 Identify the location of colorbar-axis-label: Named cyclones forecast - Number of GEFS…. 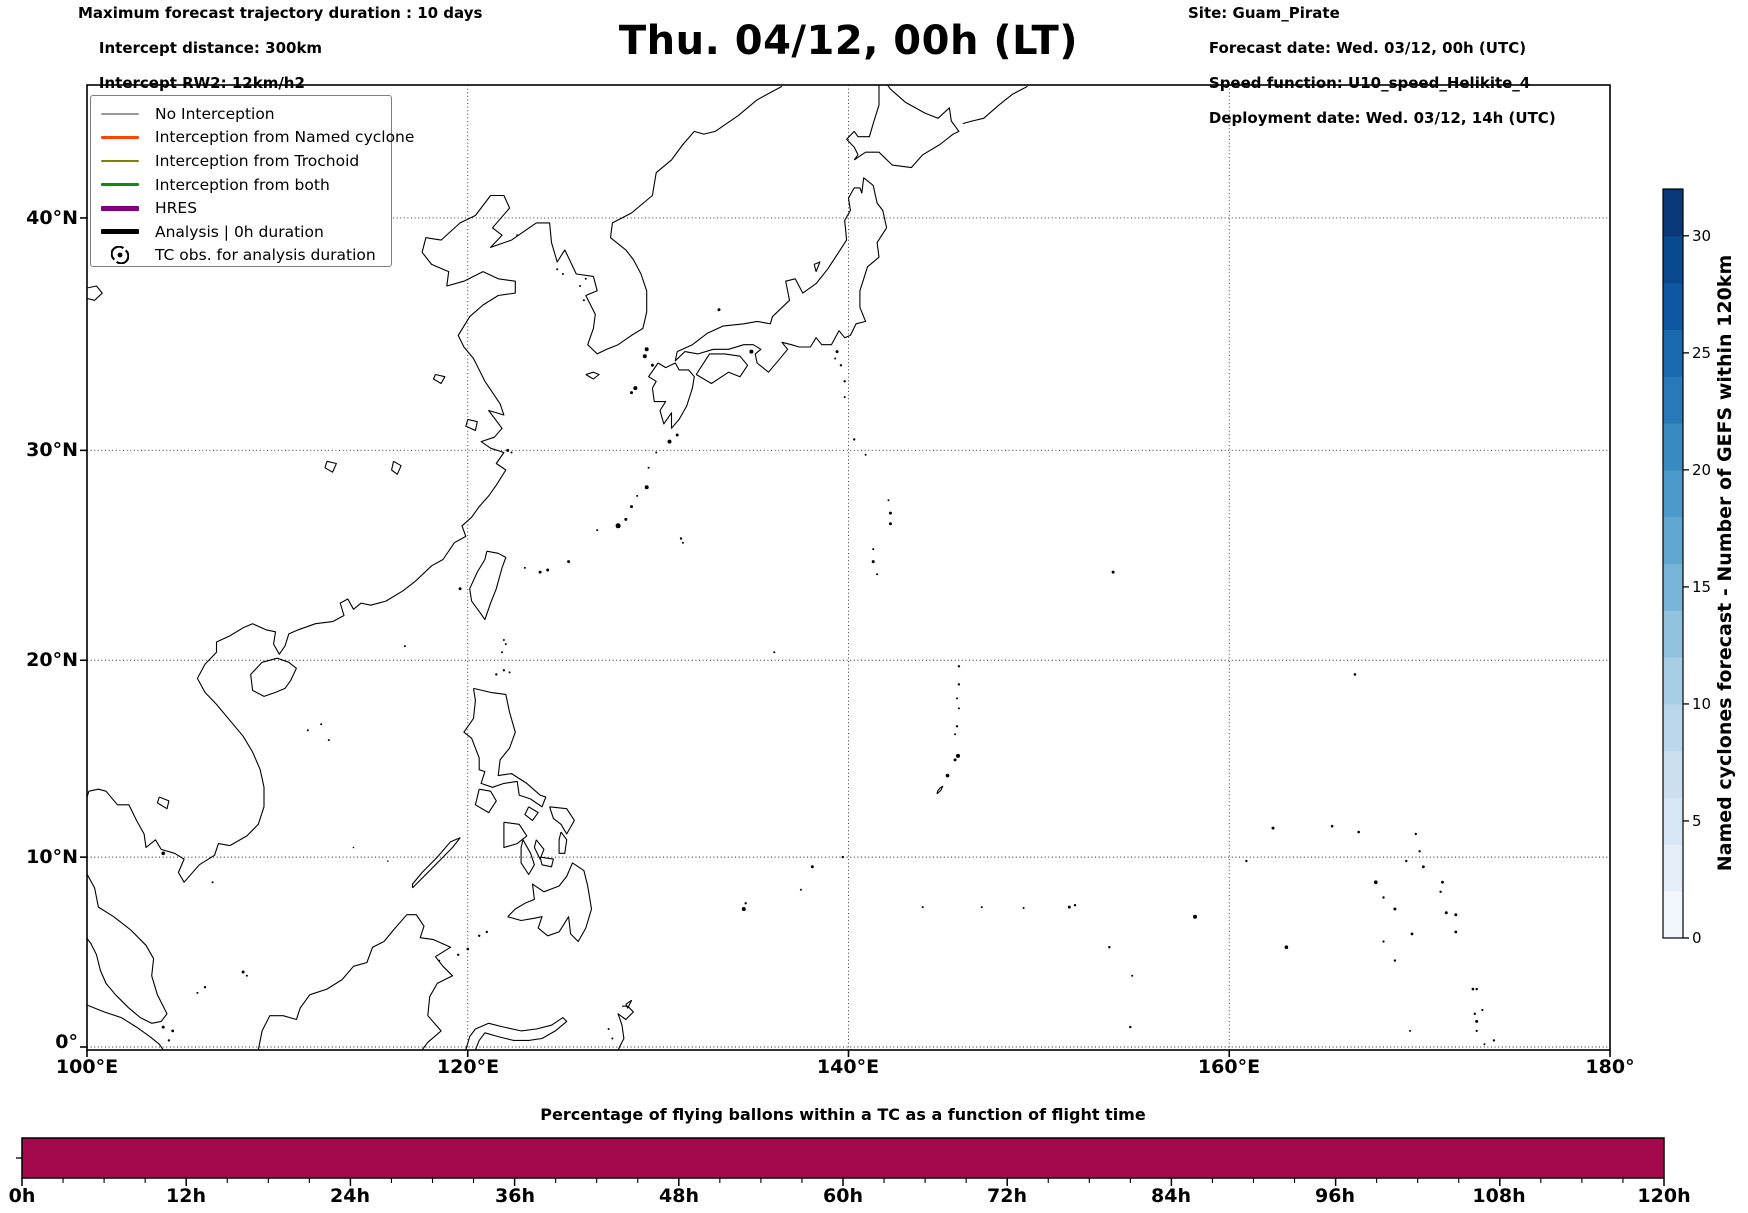
(1725, 563).